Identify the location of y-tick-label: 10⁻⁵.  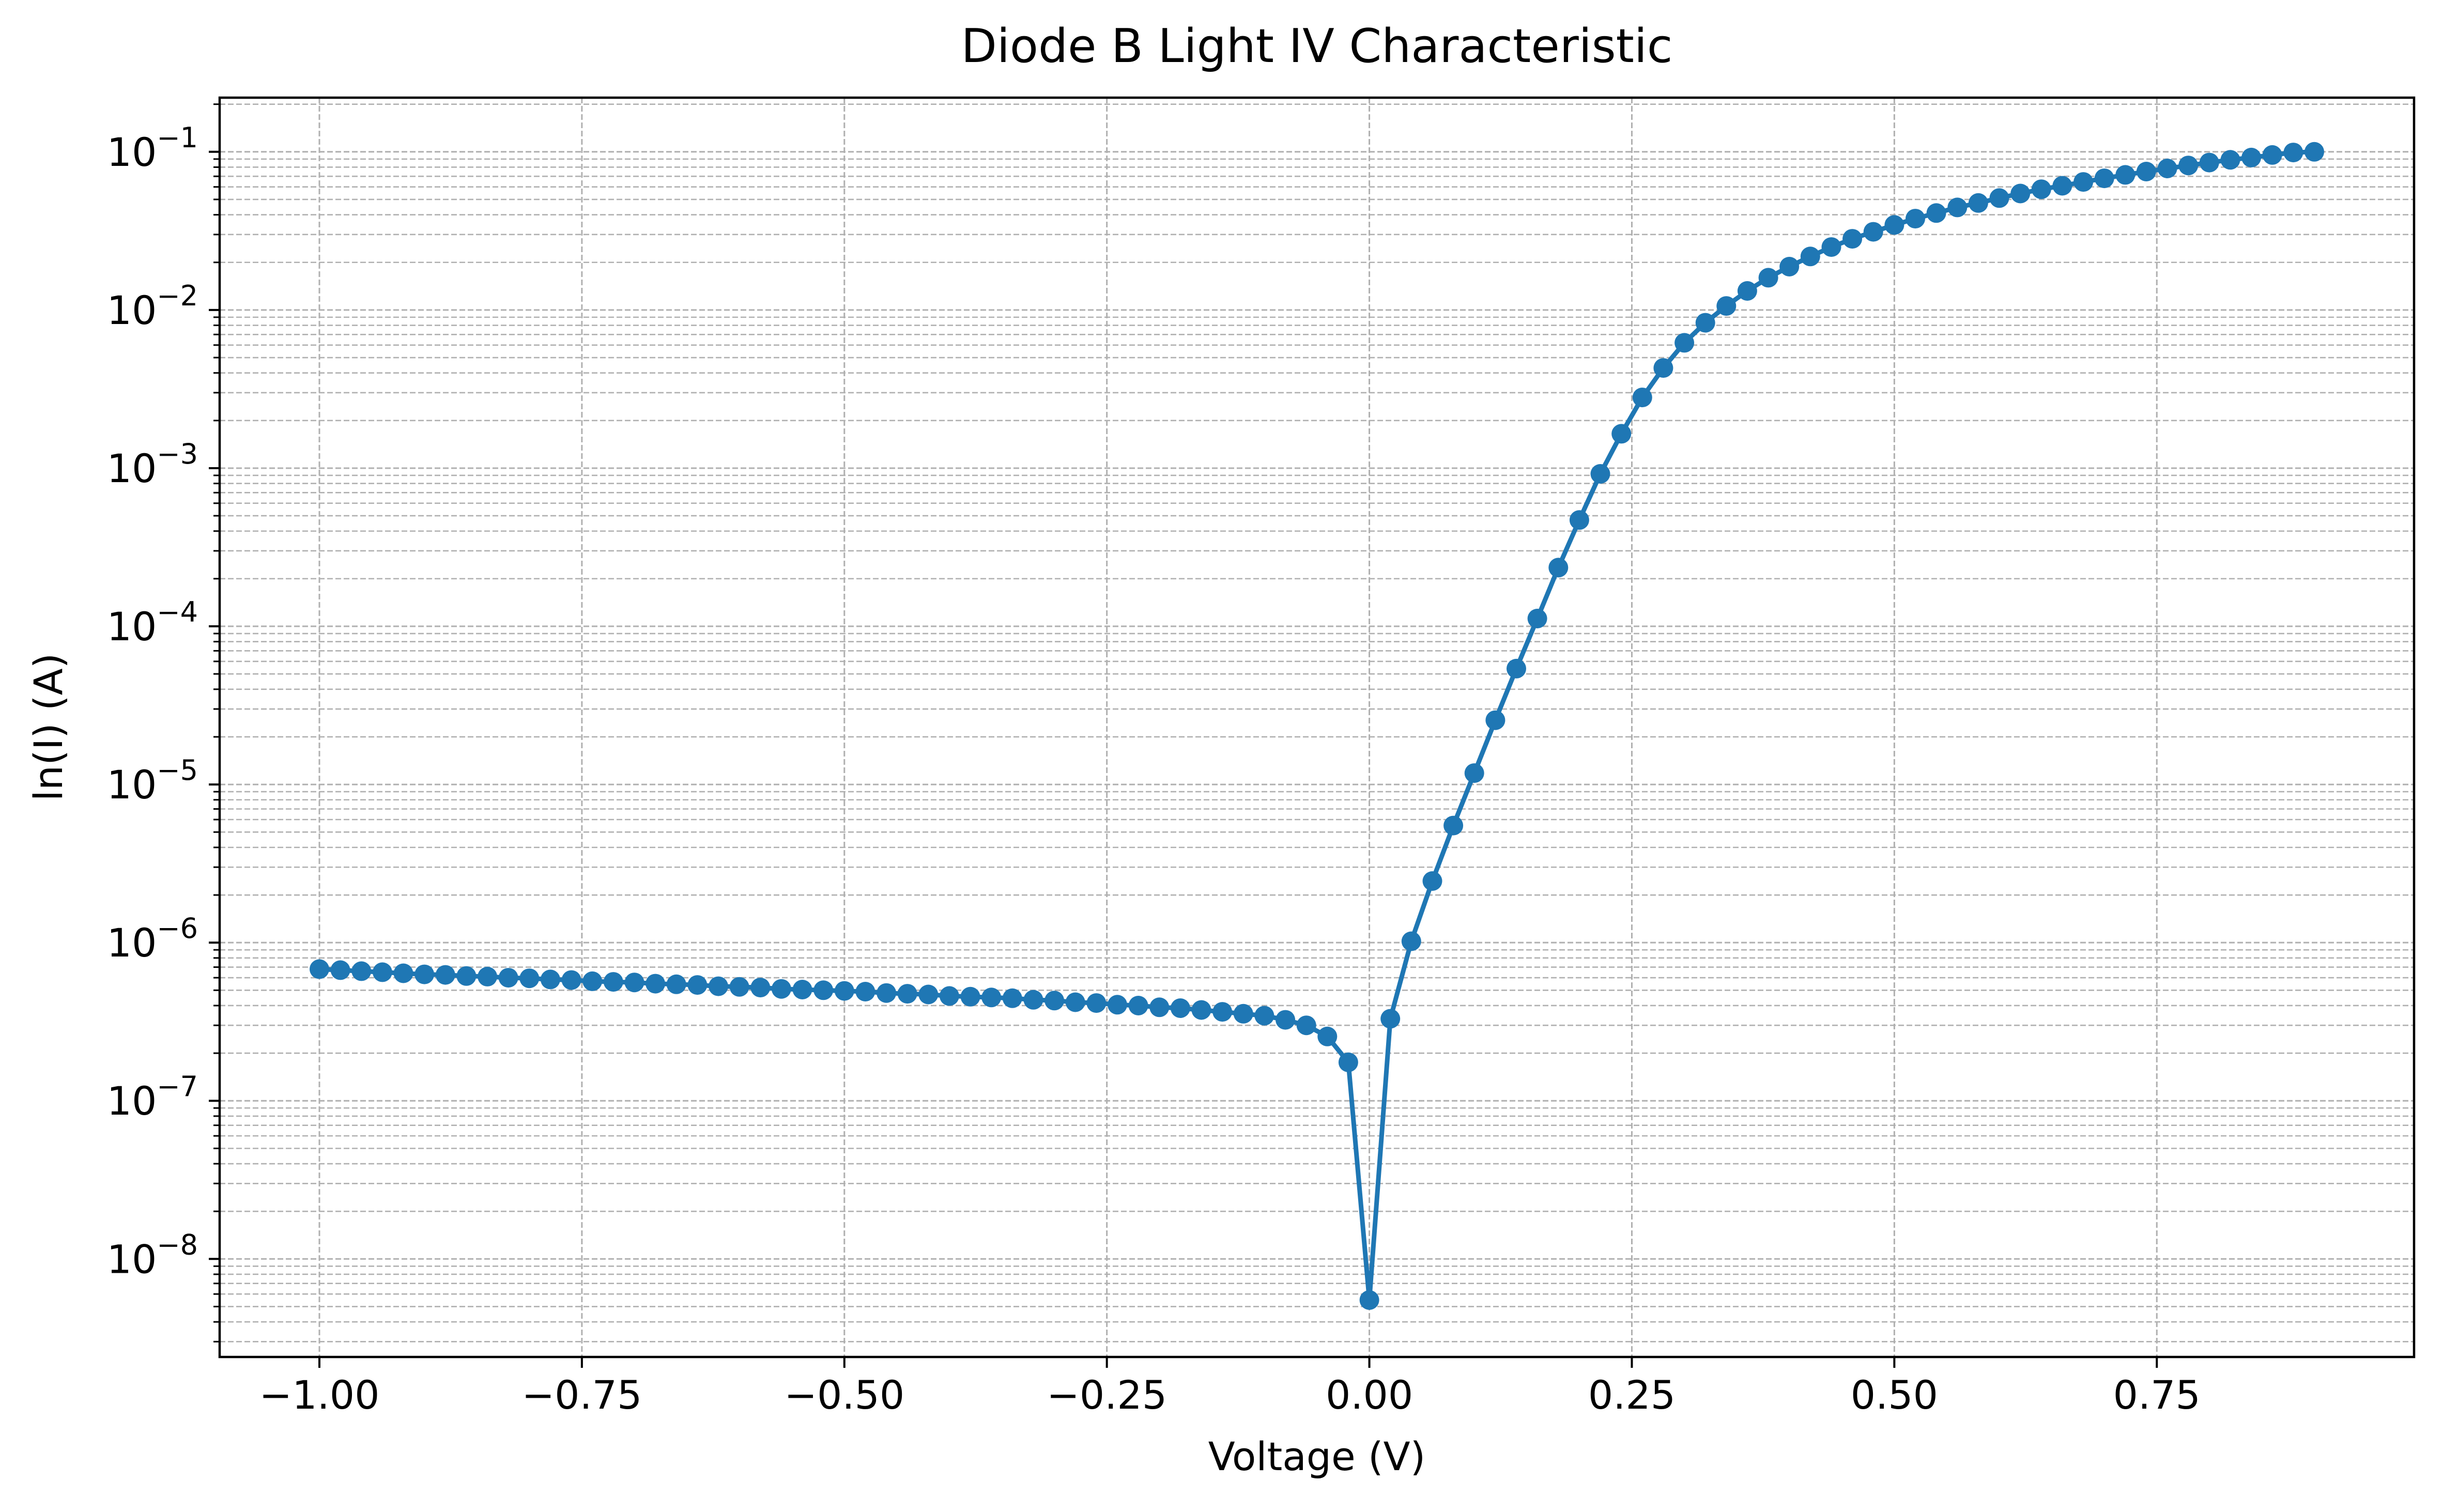
(152, 781).